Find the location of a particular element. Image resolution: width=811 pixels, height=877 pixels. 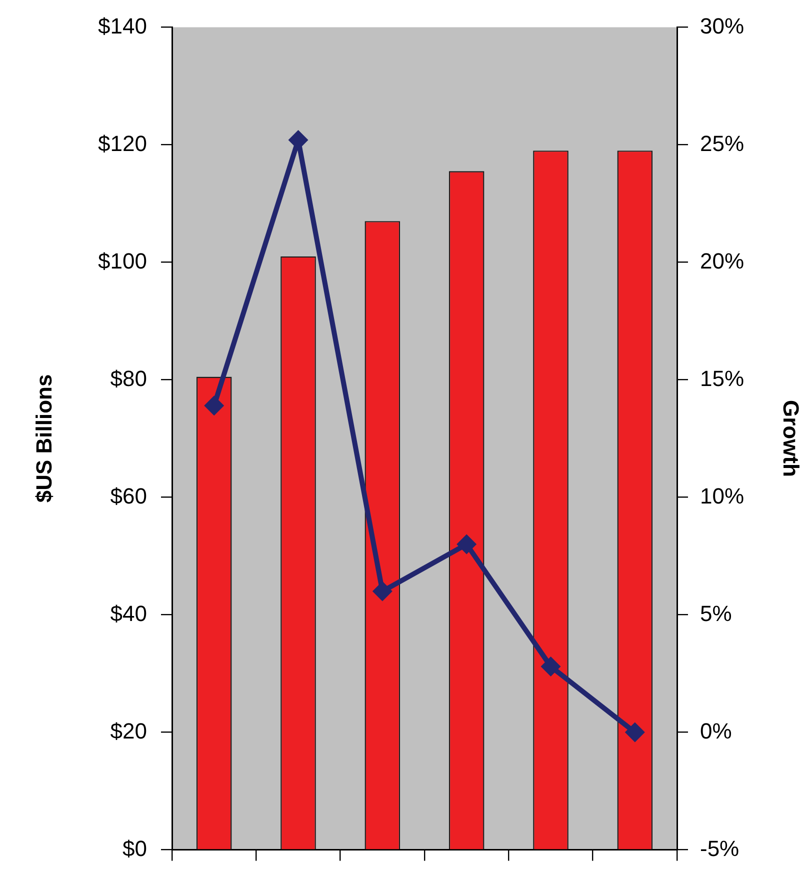

y2-axis-title: Growth is located at coordinates (791, 438).